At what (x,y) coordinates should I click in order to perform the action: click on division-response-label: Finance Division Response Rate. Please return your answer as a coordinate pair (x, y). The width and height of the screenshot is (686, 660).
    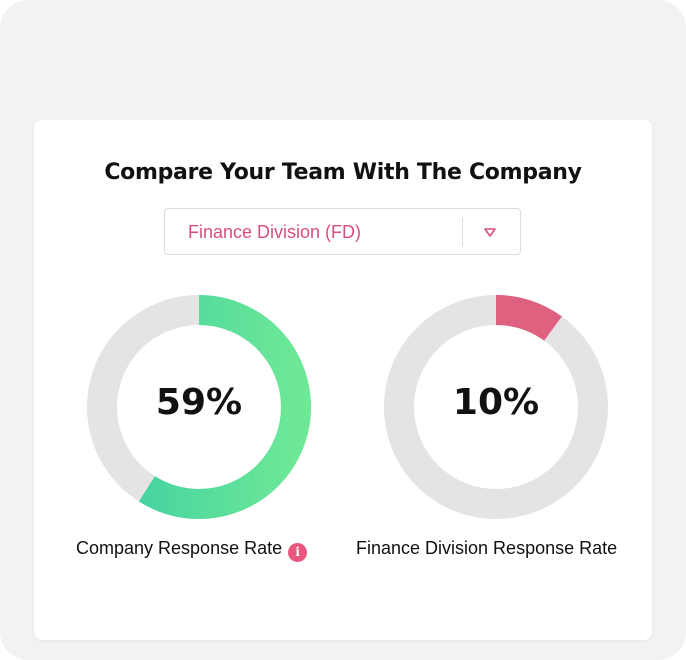
    Looking at the image, I should click on (487, 548).